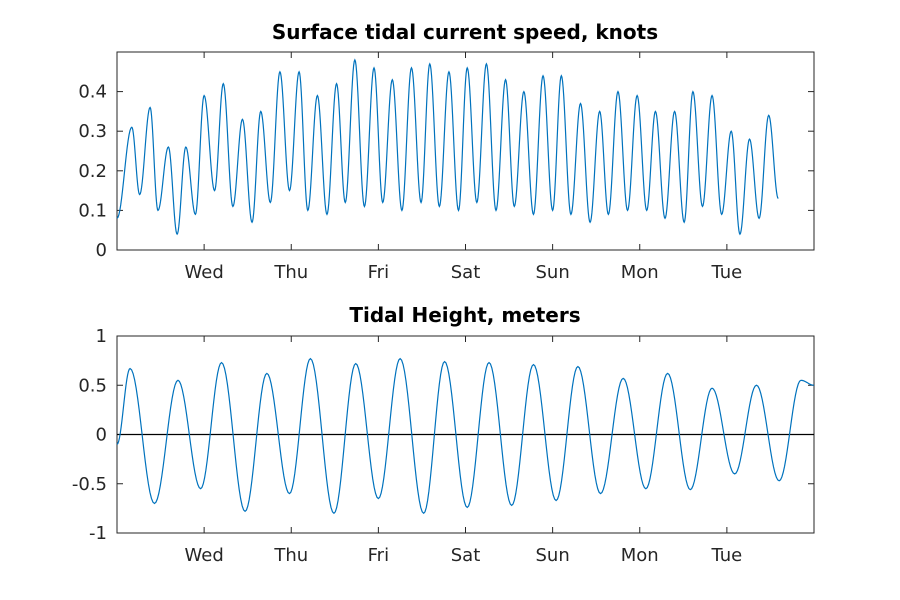 The width and height of the screenshot is (900, 600). Describe the element at coordinates (465, 32) in the screenshot. I see `chart-title: Surface tidal current speed, knots` at that location.